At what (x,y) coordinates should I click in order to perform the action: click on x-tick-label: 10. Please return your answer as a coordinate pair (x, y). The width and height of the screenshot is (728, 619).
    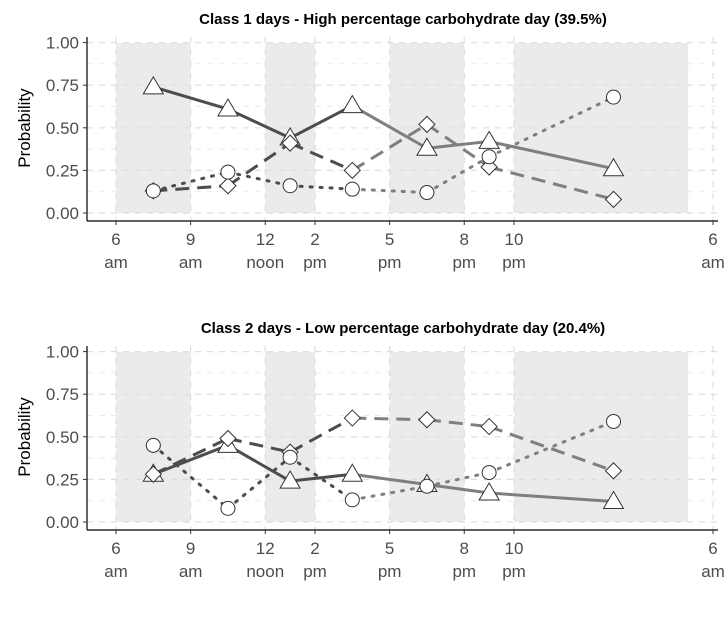
    Looking at the image, I should click on (514, 239).